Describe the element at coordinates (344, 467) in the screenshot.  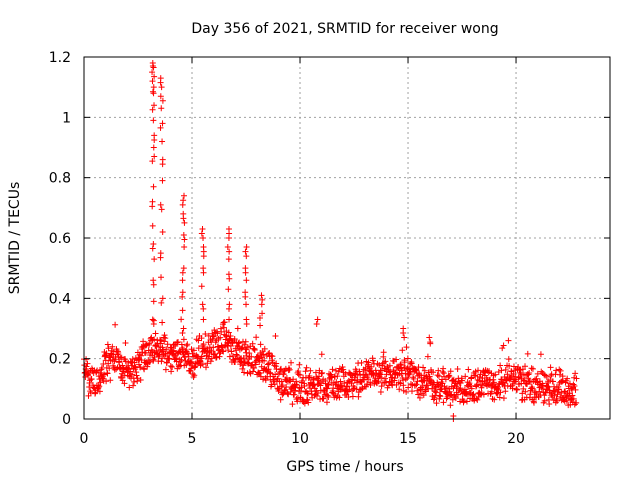
I see `x-axis-label: GPS time / hours` at that location.